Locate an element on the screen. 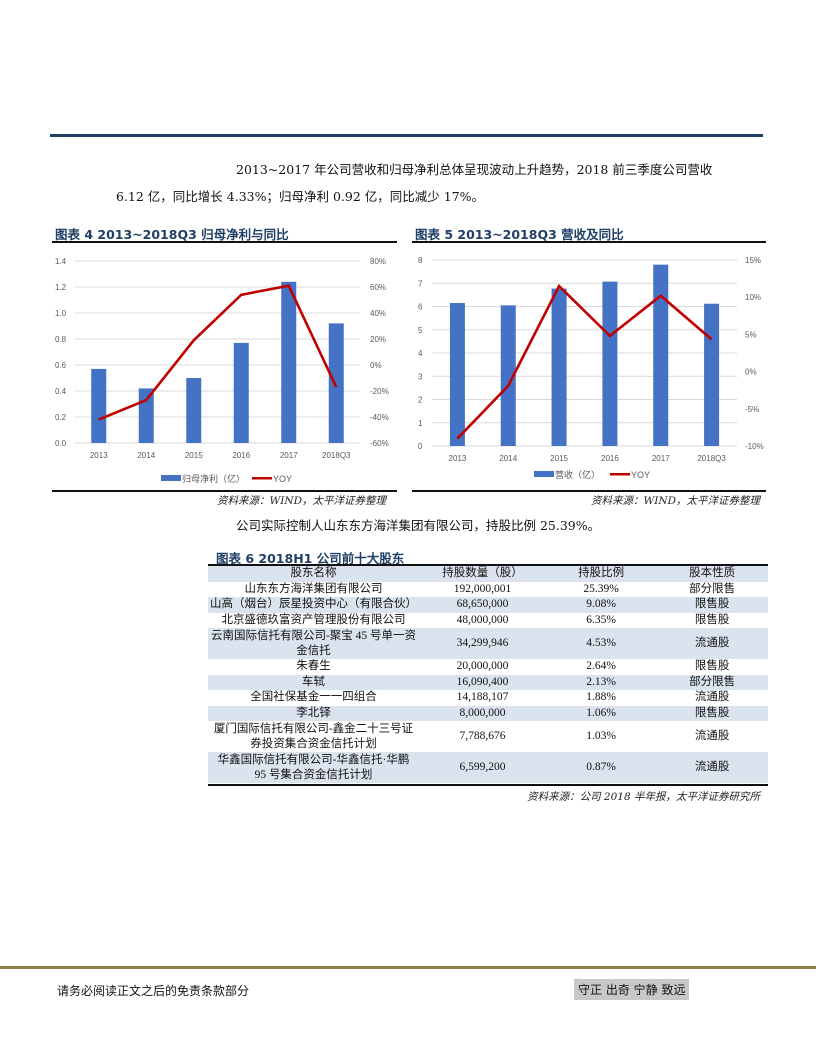 The height and width of the screenshot is (1056, 816). table-row: 全国社保基金一一四组合 14,188,107 1.88% 流通股 is located at coordinates (488, 698).